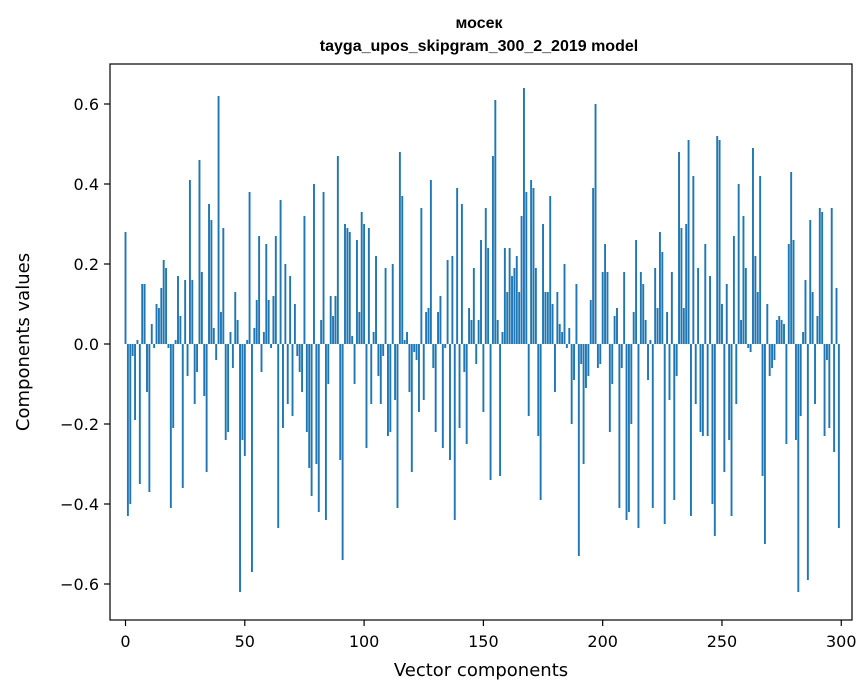 This screenshot has width=867, height=696. Describe the element at coordinates (245, 641) in the screenshot. I see `x-tick-label: 50` at that location.